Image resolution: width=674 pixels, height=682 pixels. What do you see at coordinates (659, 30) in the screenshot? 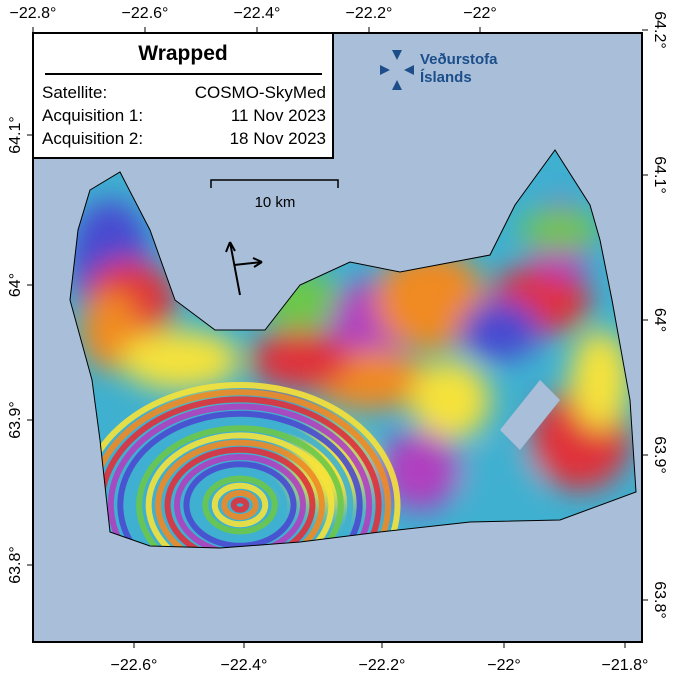
I see `tick-label: 64.2°` at bounding box center [659, 30].